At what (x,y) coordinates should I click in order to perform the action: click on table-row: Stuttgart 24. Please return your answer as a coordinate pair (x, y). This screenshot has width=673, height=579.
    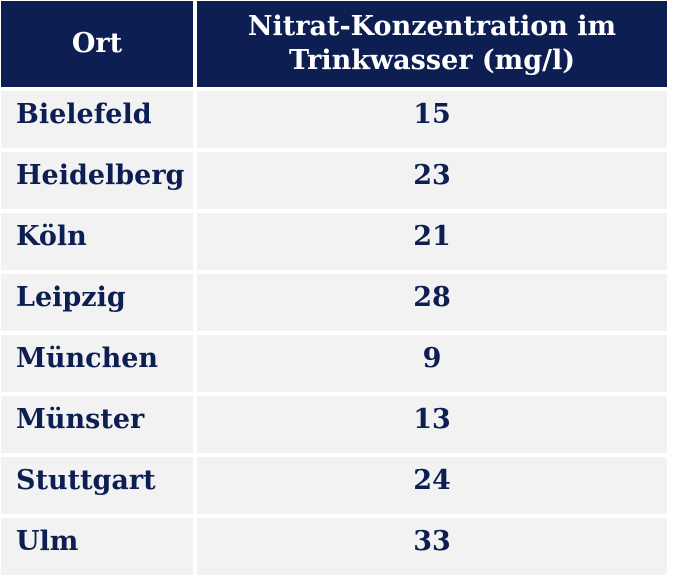
    Looking at the image, I should click on (335, 485).